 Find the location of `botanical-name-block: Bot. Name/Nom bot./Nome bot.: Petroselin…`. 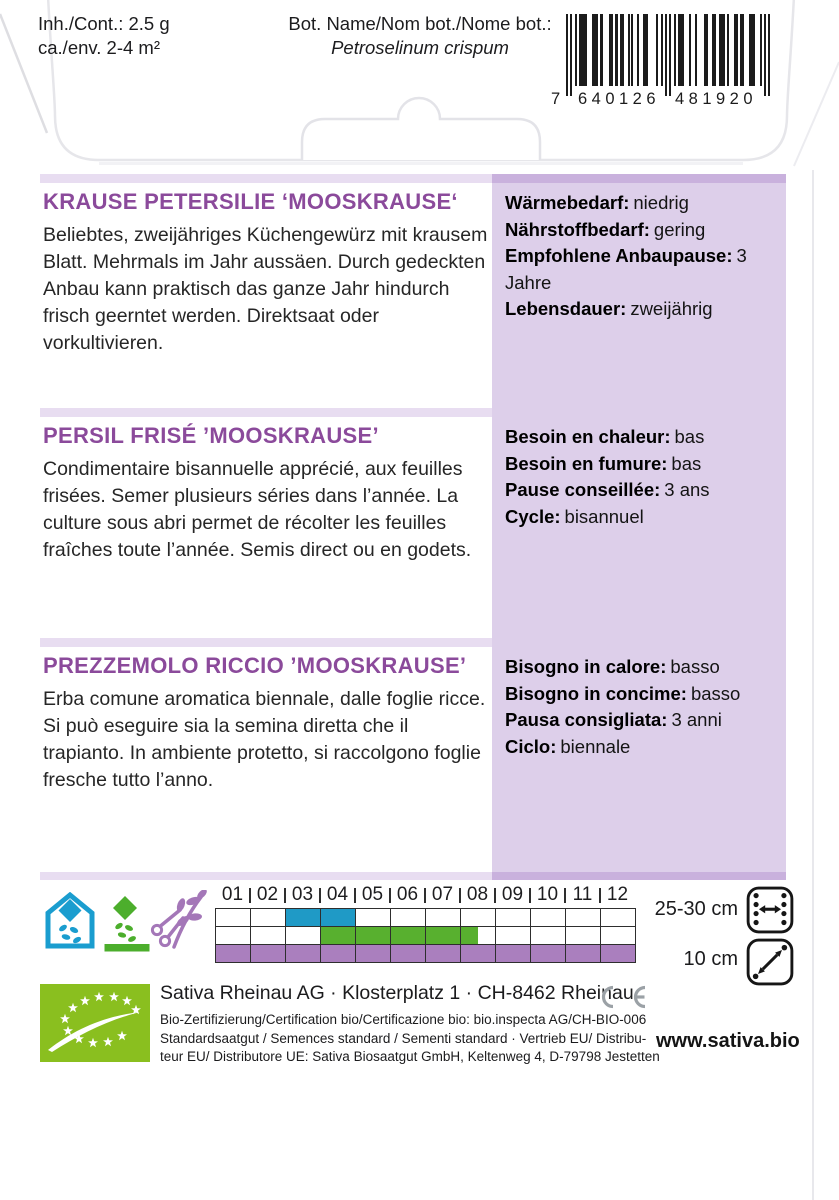

botanical-name-block: Bot. Name/Nom bot./Nome bot.: Petroselin… is located at coordinates (420, 36).